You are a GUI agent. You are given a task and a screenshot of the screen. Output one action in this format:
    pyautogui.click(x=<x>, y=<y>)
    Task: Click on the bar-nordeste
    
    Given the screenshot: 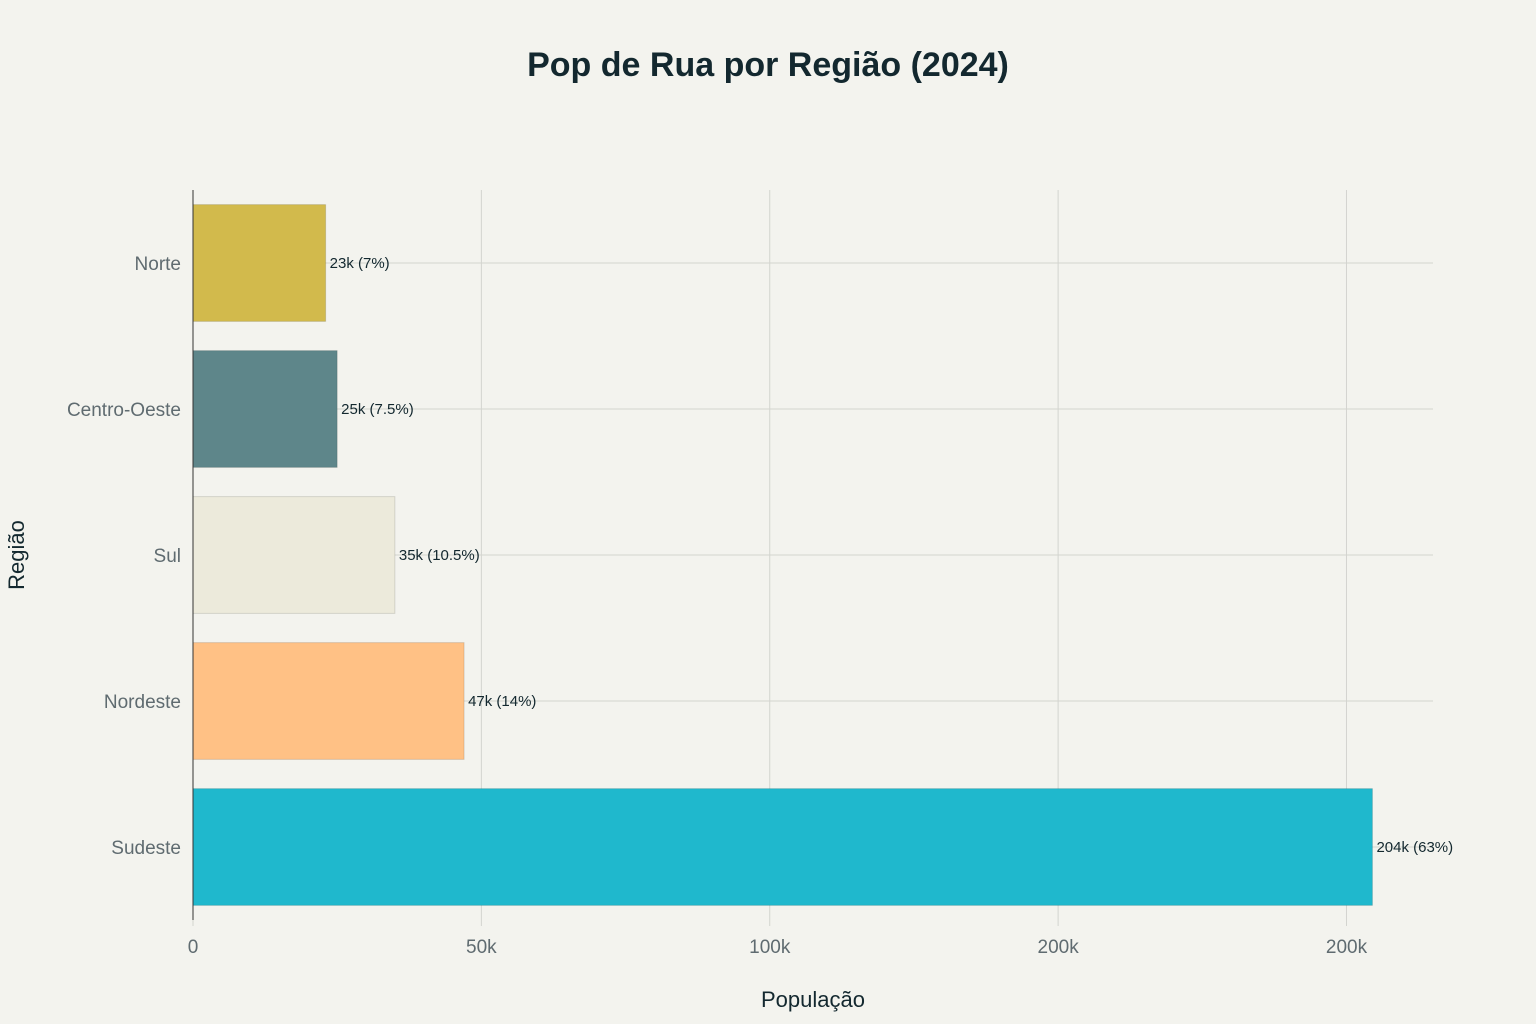 What is the action you would take?
    pyautogui.click(x=328, y=701)
    